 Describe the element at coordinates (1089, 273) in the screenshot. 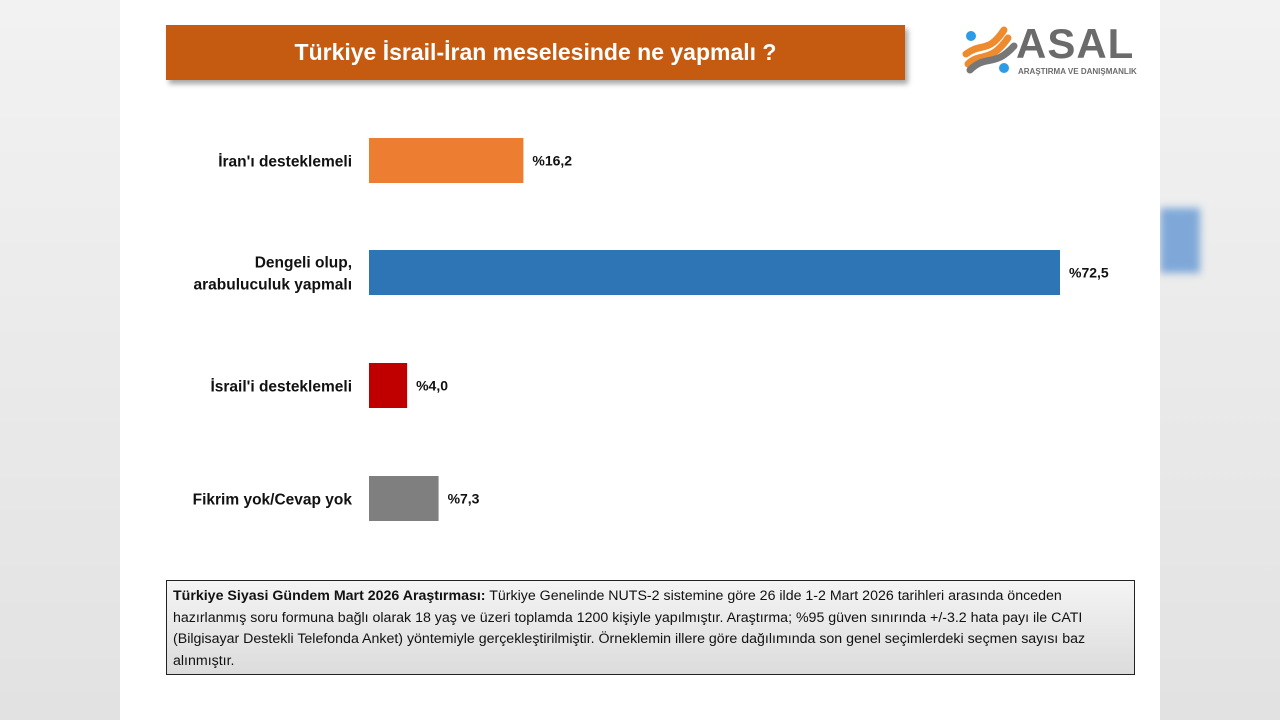

I see `data-label-1: %72,5` at that location.